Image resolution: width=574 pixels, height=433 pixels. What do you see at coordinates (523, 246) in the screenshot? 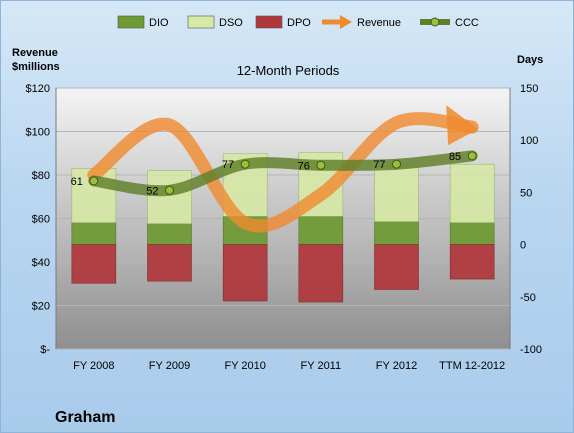
I see `right-tick-label: 0` at bounding box center [523, 246].